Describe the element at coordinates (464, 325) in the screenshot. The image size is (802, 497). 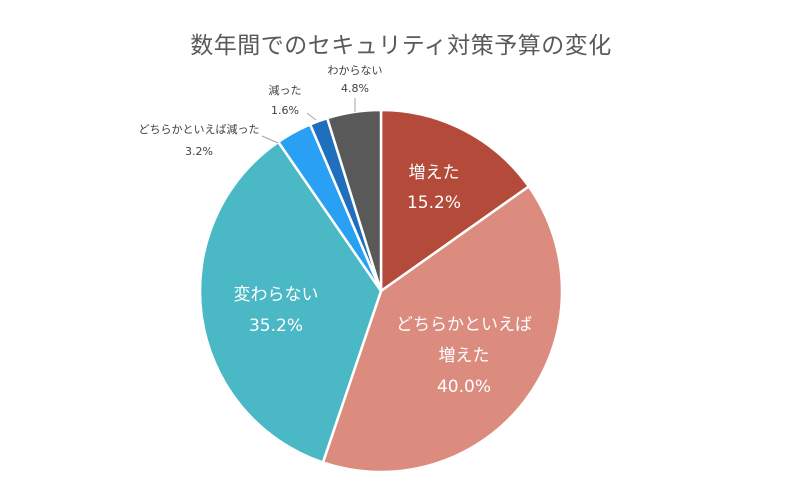
I see `slice-category-label: どちらかといえば` at that location.